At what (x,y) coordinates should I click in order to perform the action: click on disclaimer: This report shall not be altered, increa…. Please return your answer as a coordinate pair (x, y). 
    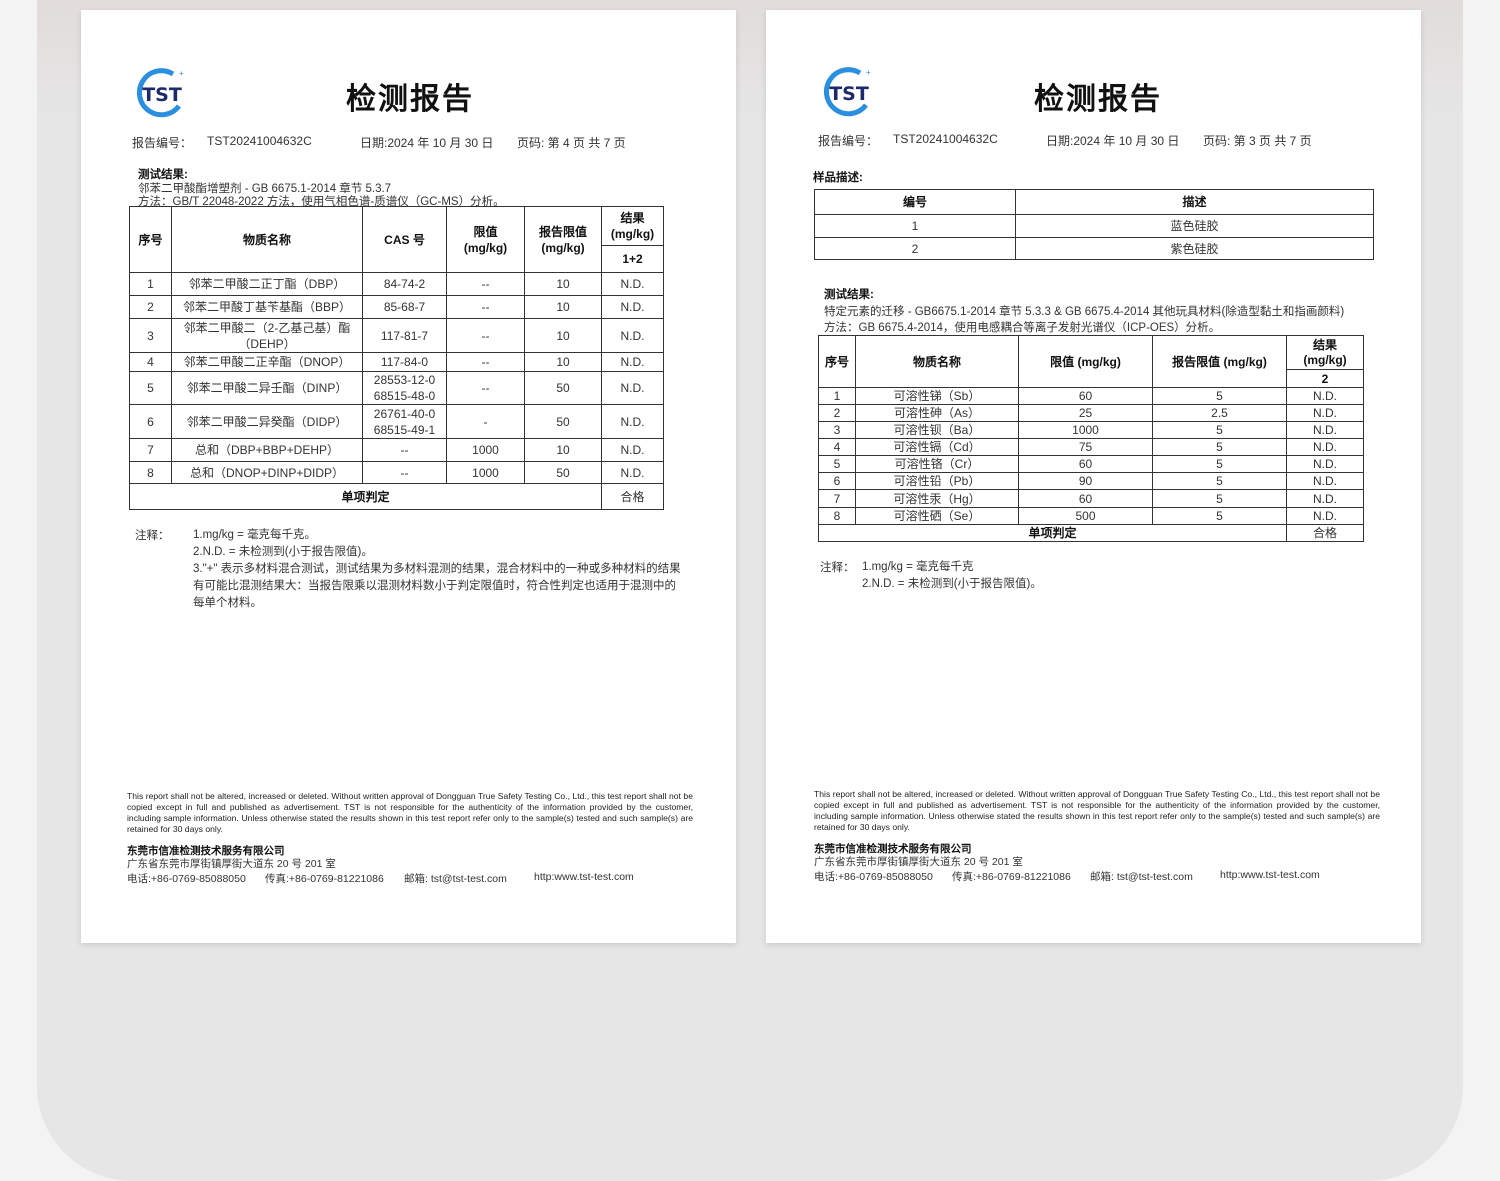
    Looking at the image, I should click on (410, 812).